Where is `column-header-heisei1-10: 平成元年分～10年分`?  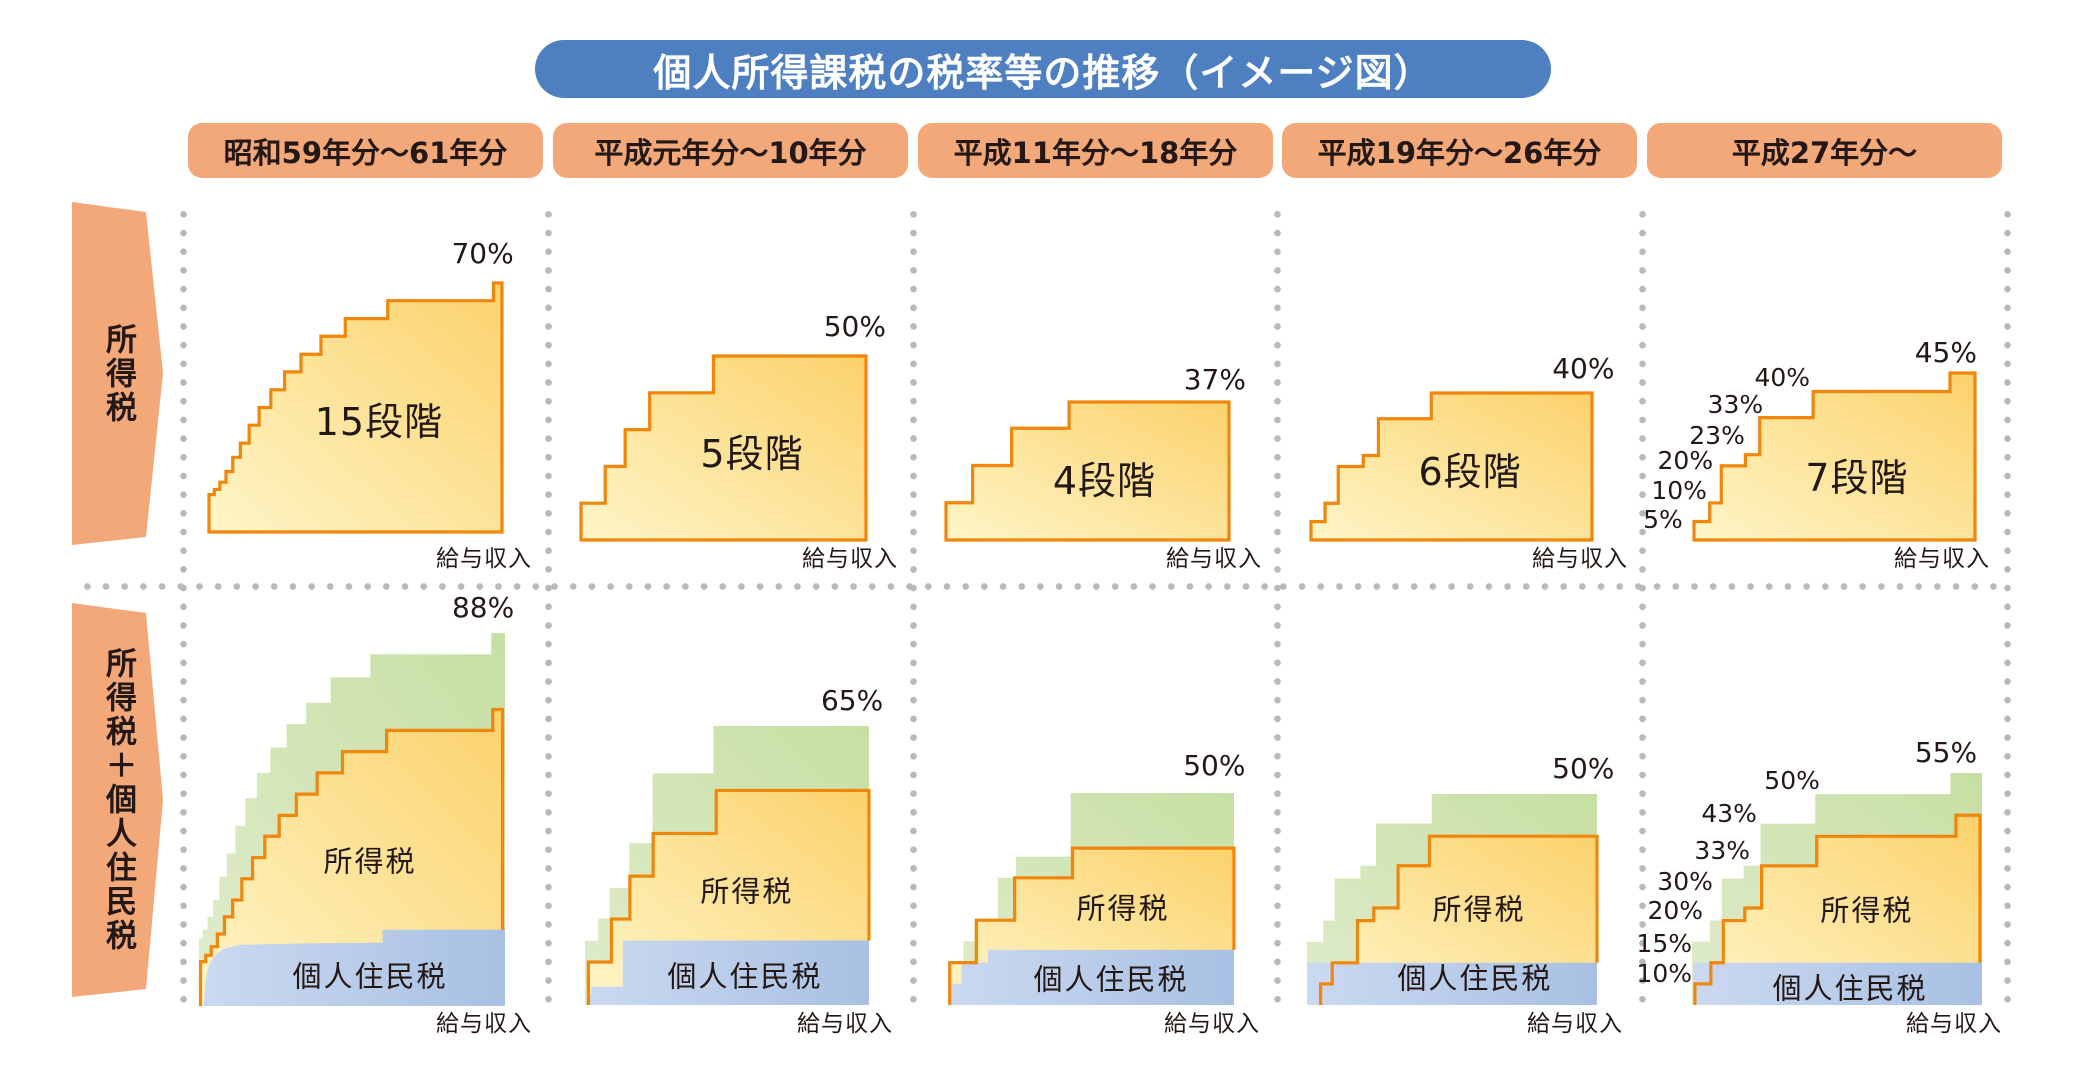 column-header-heisei1-10: 平成元年分～10年分 is located at coordinates (730, 150).